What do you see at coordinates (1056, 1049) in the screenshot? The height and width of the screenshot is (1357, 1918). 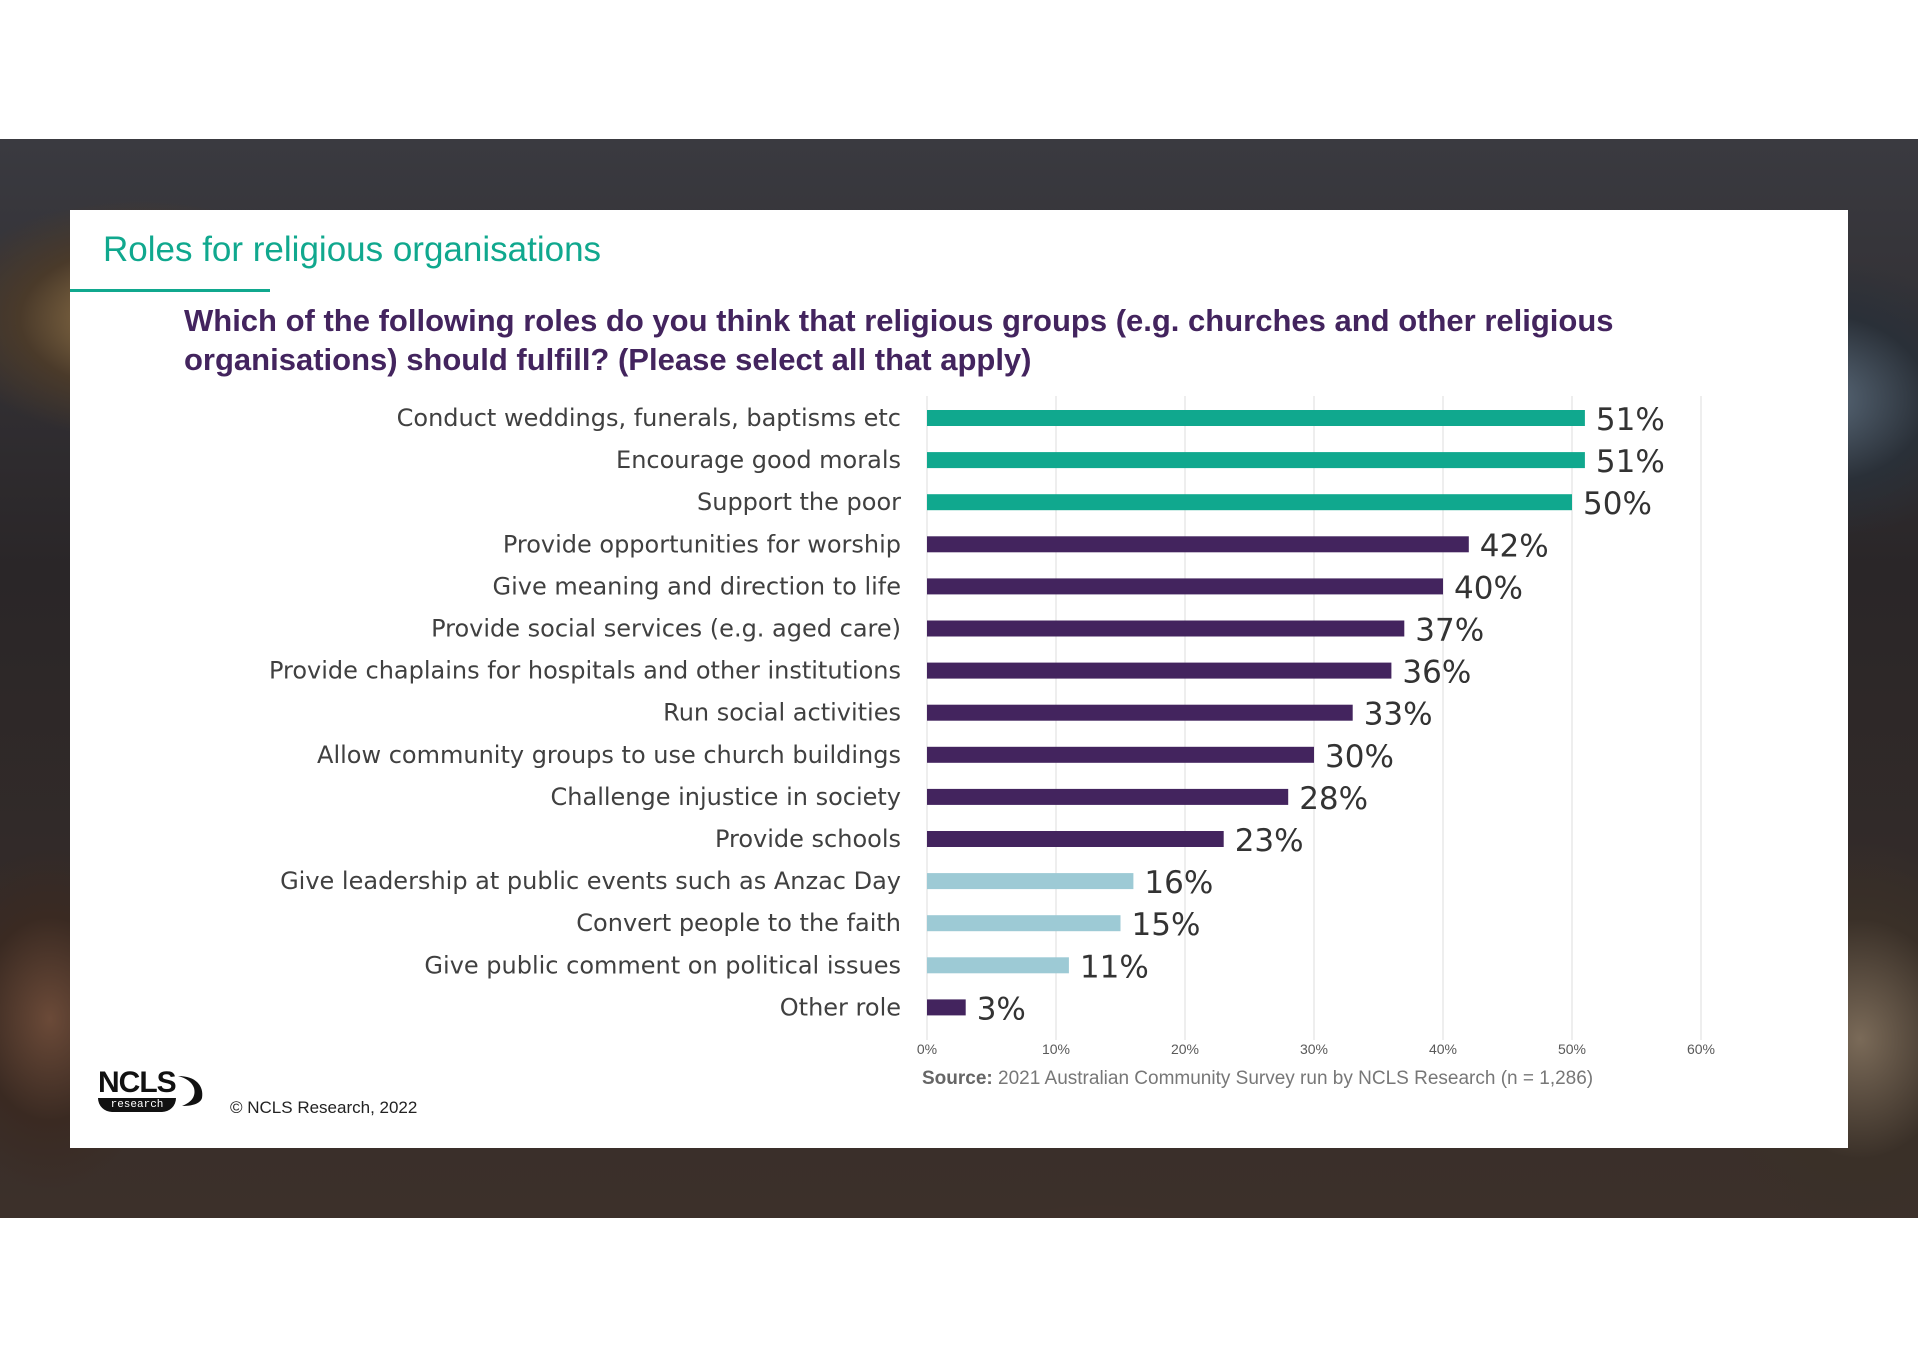 I see `x-tick-label: 10%` at bounding box center [1056, 1049].